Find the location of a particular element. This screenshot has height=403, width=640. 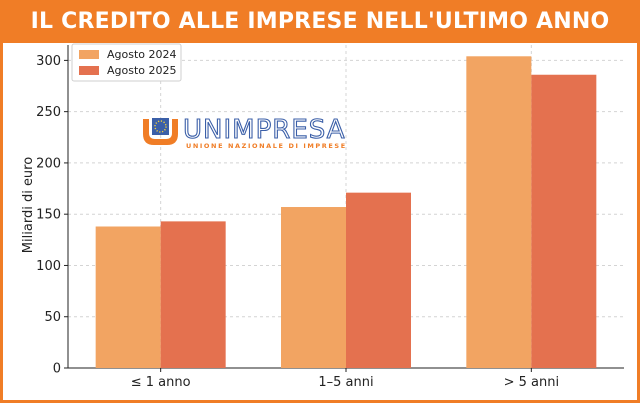

legend-label-2025: Agosto 2025 is located at coordinates (142, 70).